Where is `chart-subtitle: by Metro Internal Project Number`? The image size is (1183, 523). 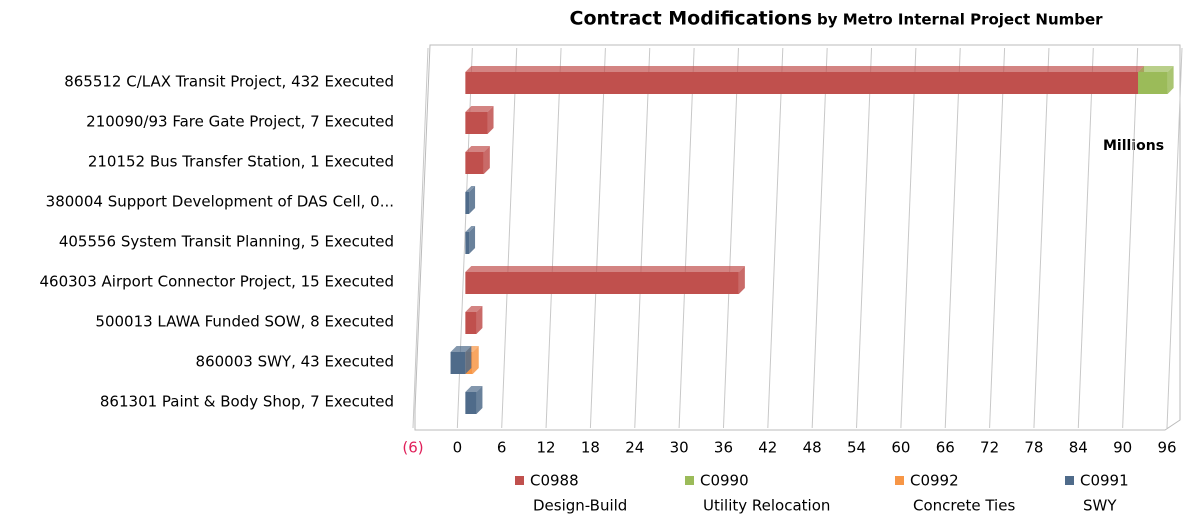
chart-subtitle: by Metro Internal Project Number is located at coordinates (960, 20).